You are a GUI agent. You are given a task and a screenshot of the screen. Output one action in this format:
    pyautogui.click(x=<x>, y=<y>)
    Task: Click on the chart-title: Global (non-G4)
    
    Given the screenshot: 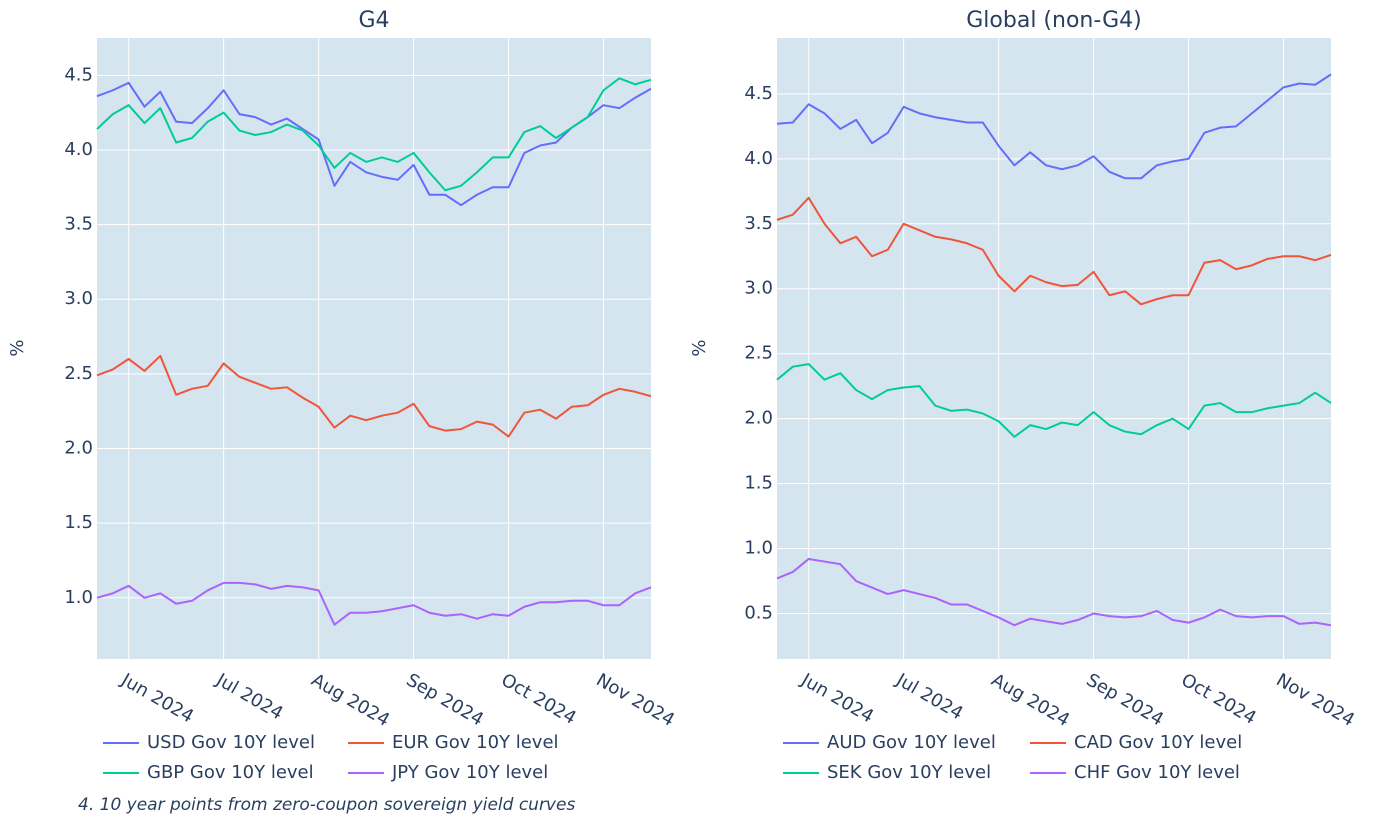 What is the action you would take?
    pyautogui.click(x=1053, y=20)
    